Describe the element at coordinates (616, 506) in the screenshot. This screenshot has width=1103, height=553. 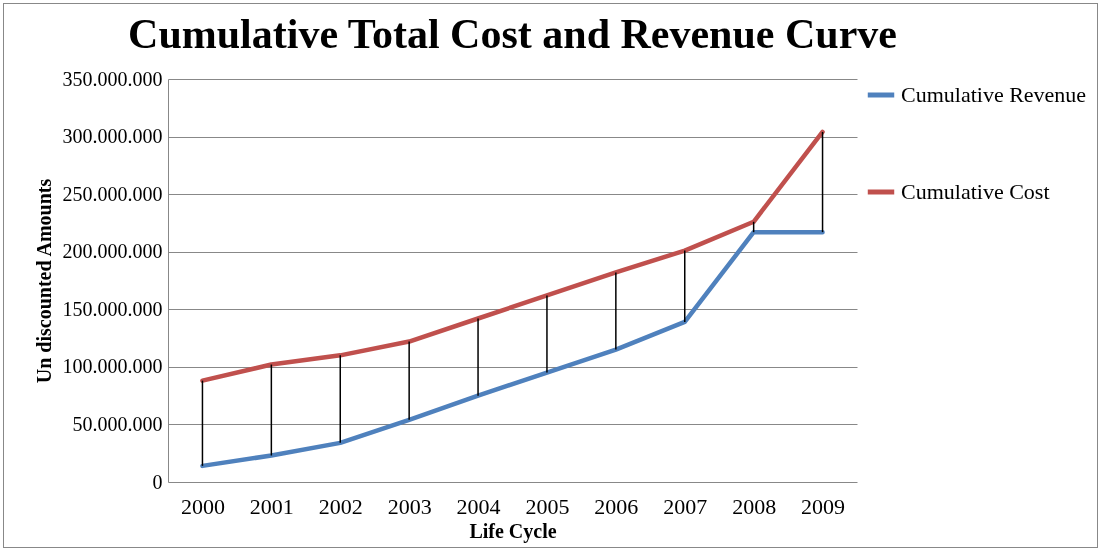
I see `x-tick-label: 2006` at that location.